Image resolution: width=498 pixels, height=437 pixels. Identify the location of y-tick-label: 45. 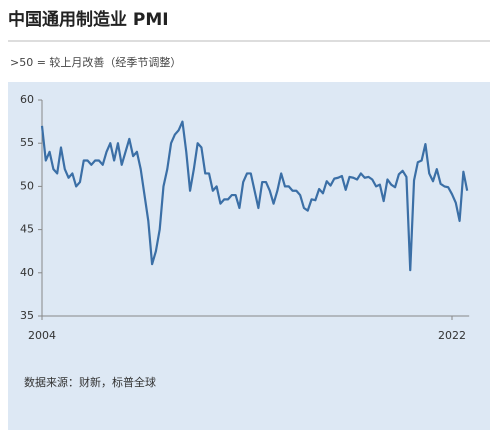
(27, 229).